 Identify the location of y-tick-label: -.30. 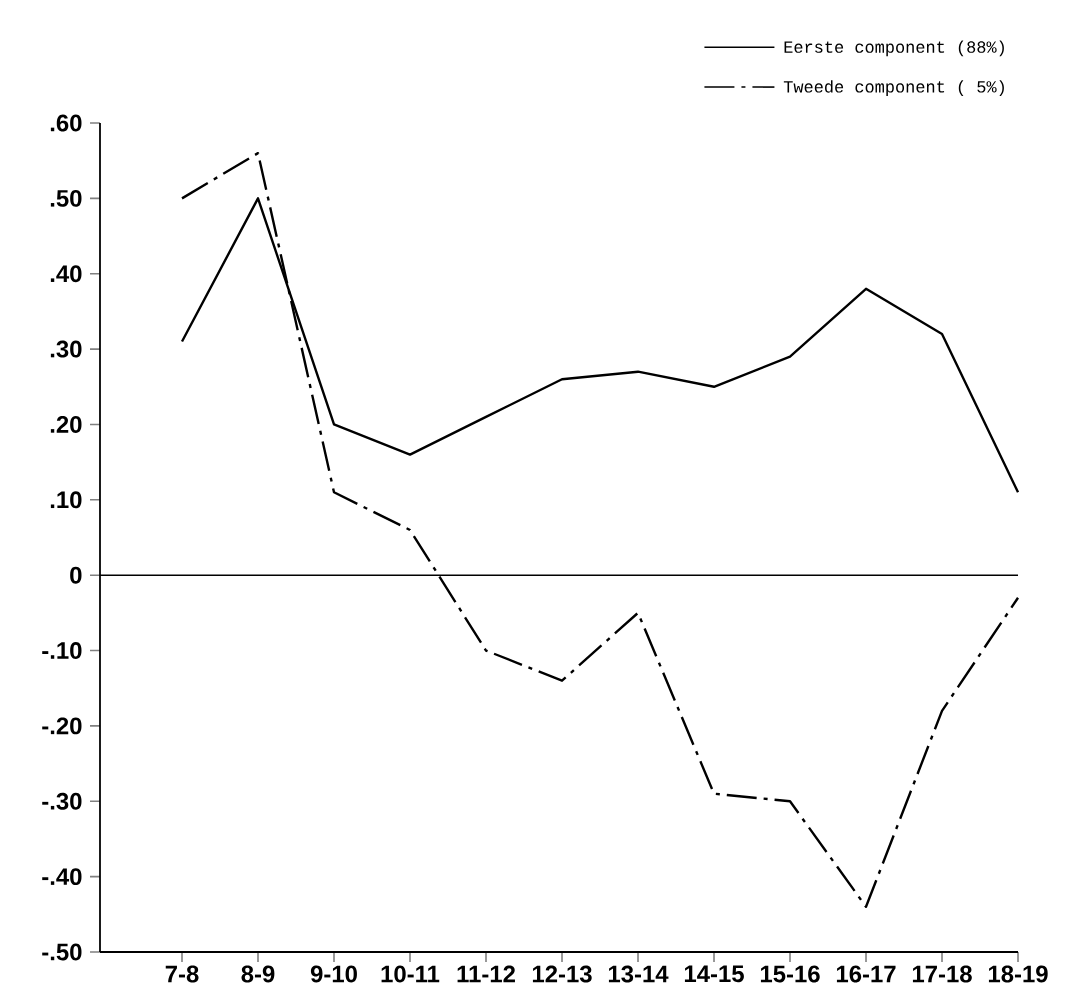
(62, 801).